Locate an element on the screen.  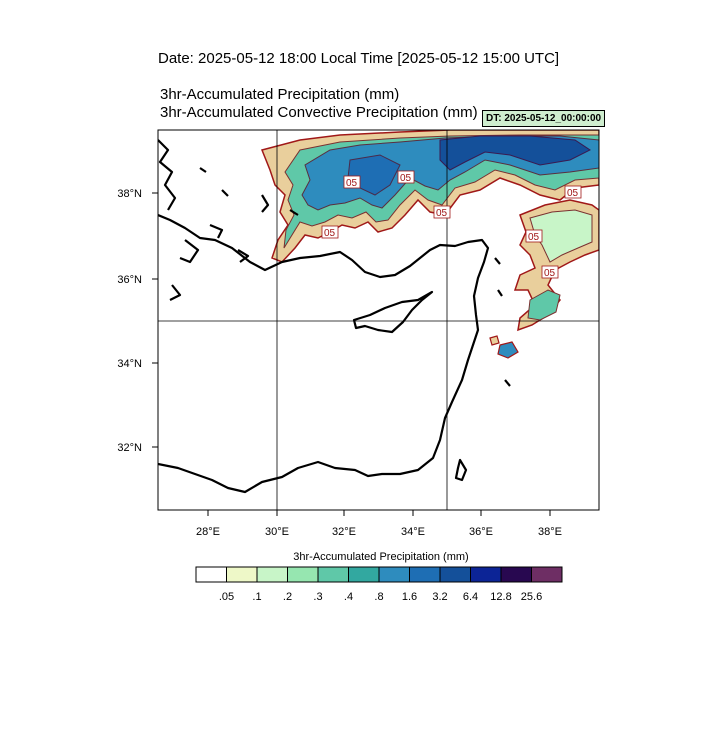
colorbar-level-label: .3 is located at coordinates (317, 597).